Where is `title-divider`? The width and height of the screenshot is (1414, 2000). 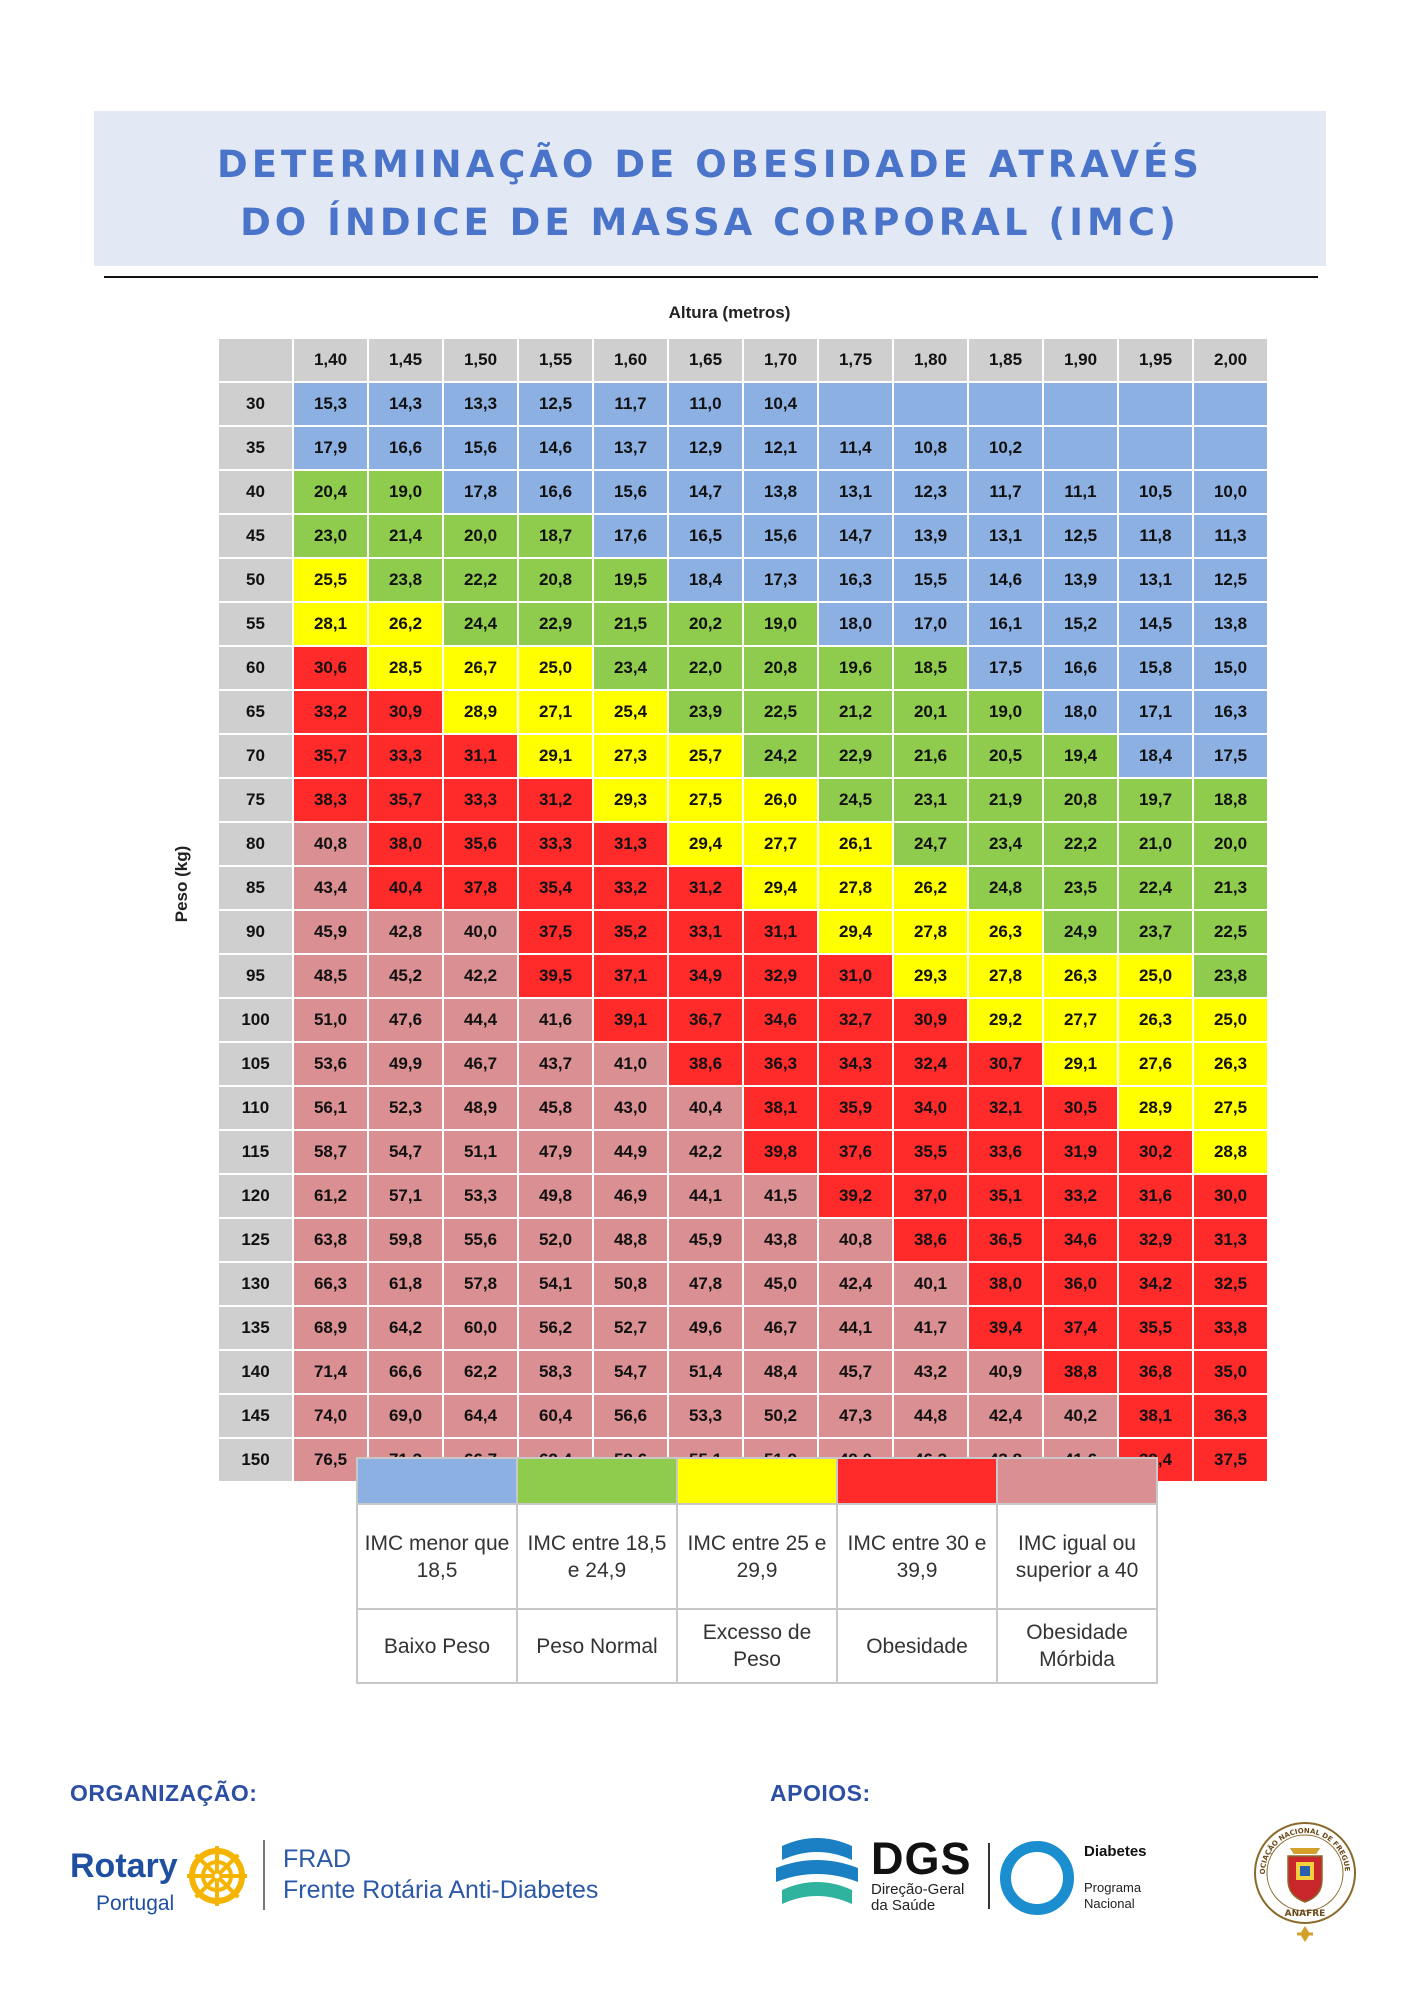
title-divider is located at coordinates (711, 277).